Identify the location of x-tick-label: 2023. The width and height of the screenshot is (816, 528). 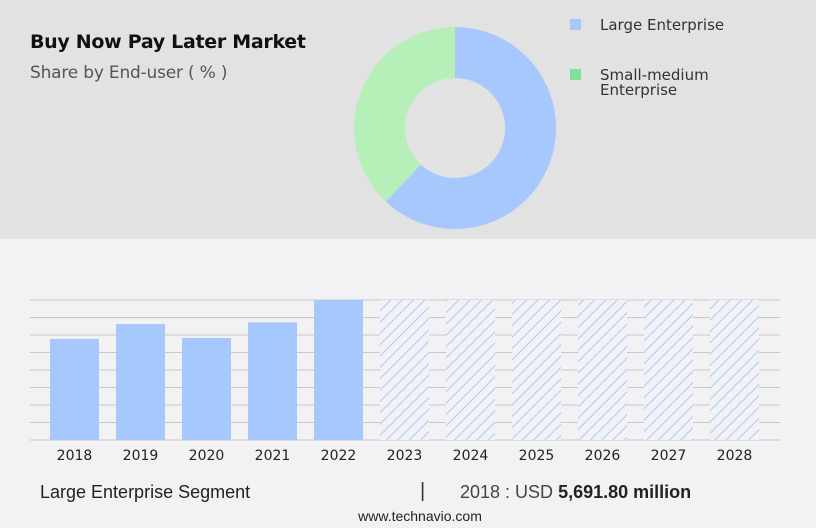
(405, 456).